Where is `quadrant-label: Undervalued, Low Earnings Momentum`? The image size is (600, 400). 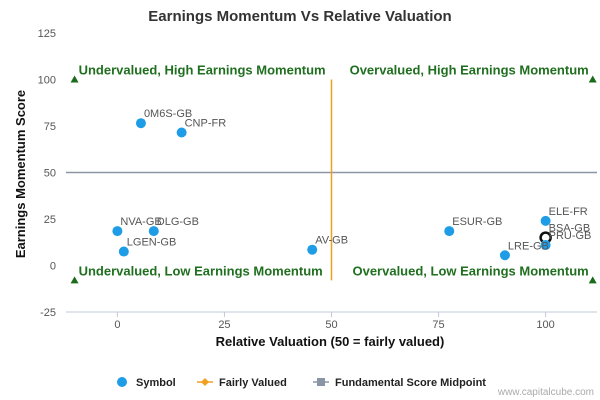 quadrant-label: Undervalued, Low Earnings Momentum is located at coordinates (201, 270).